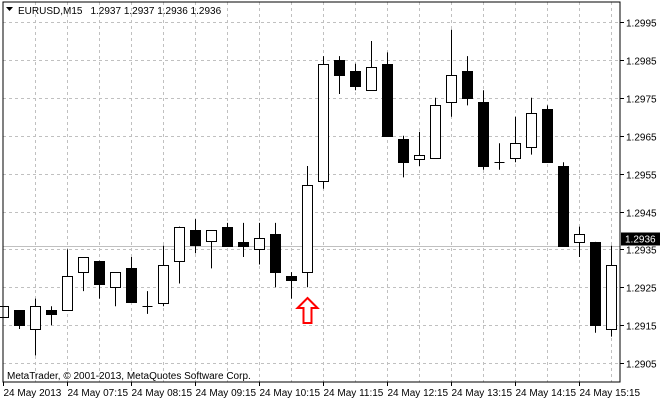 This screenshot has width=660, height=400. I want to click on triangle-down-icon, so click(9, 9).